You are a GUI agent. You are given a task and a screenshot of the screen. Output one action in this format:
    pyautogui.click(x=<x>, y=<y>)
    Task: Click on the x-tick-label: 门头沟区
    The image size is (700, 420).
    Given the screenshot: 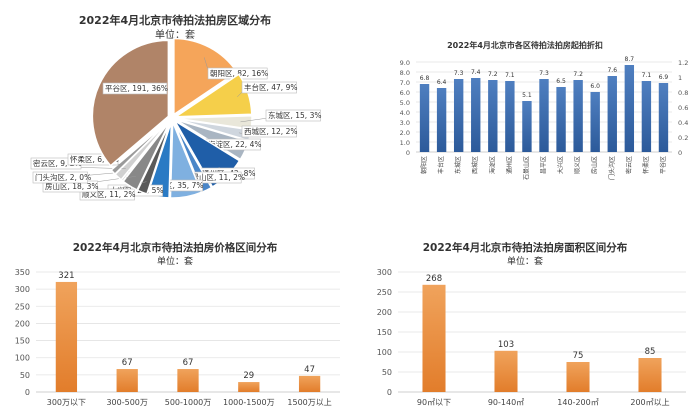 What is the action you would take?
    pyautogui.click(x=612, y=168)
    